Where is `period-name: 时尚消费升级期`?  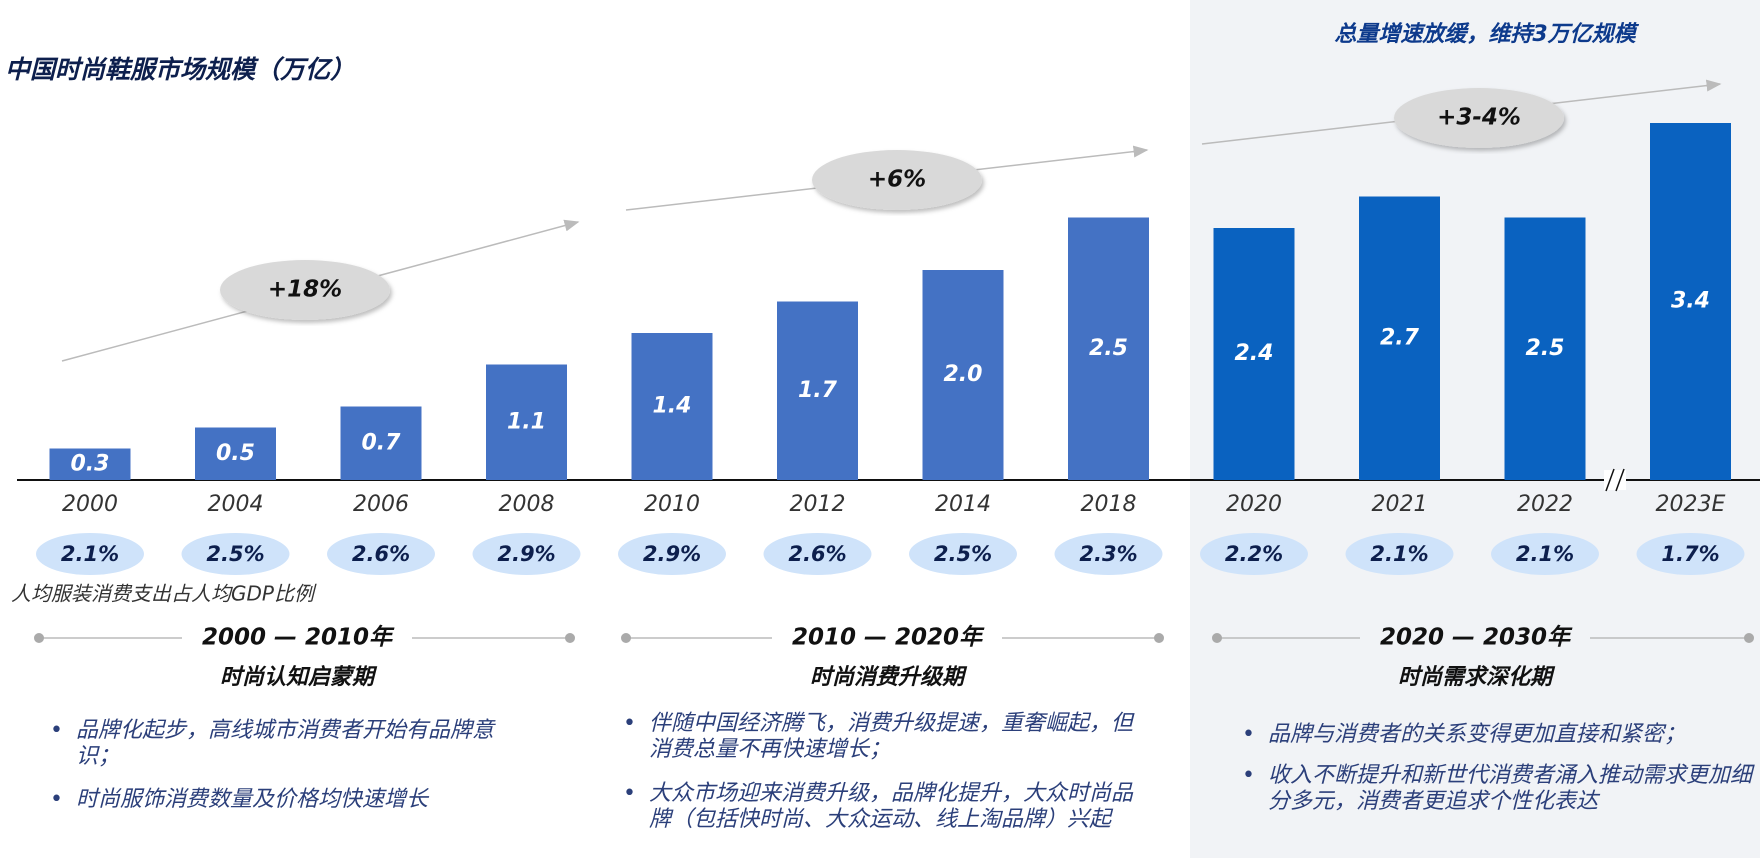 period-name: 时尚消费升级期 is located at coordinates (889, 677).